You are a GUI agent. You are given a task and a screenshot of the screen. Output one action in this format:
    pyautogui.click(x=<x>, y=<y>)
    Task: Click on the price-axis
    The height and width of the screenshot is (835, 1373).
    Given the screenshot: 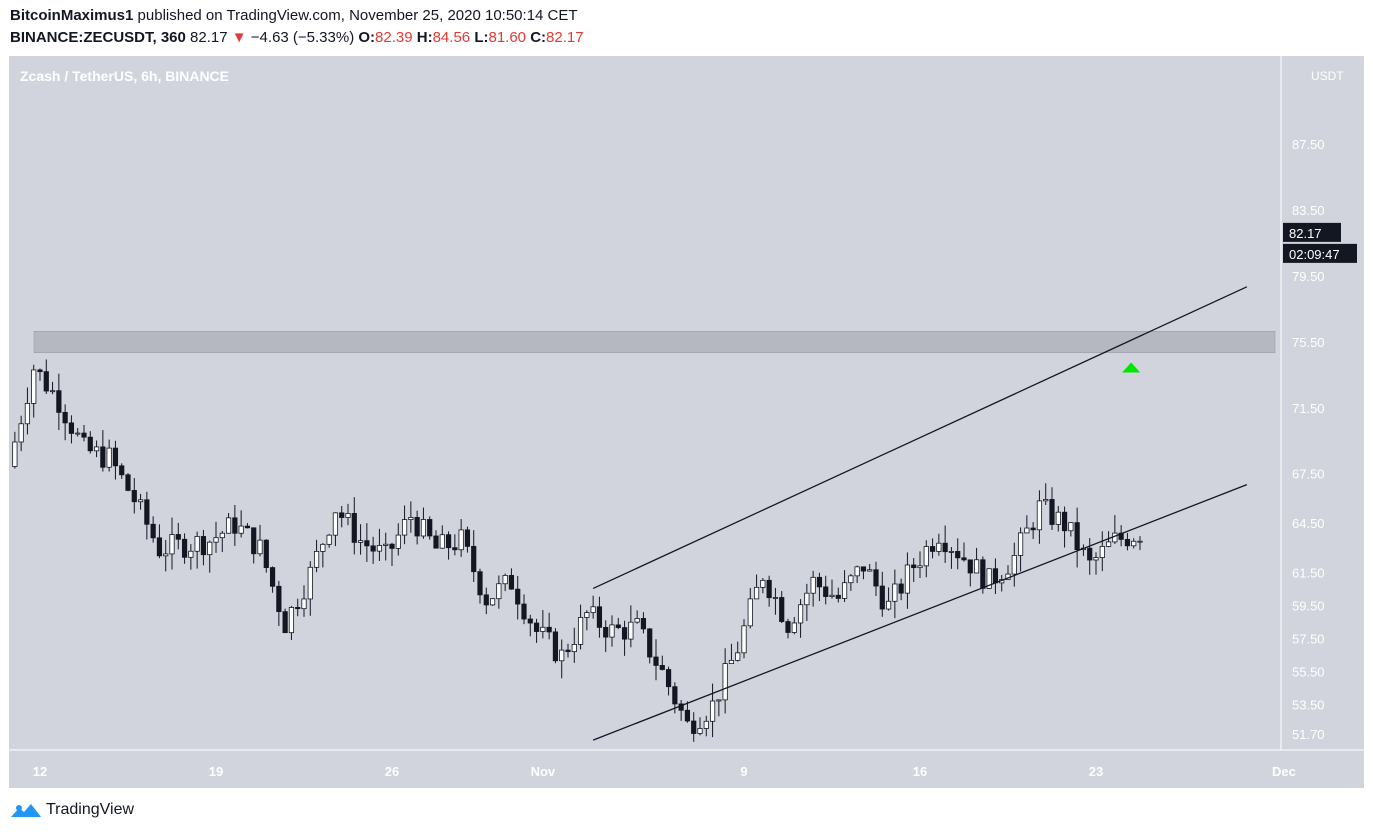 What is the action you would take?
    pyautogui.click(x=1322, y=403)
    